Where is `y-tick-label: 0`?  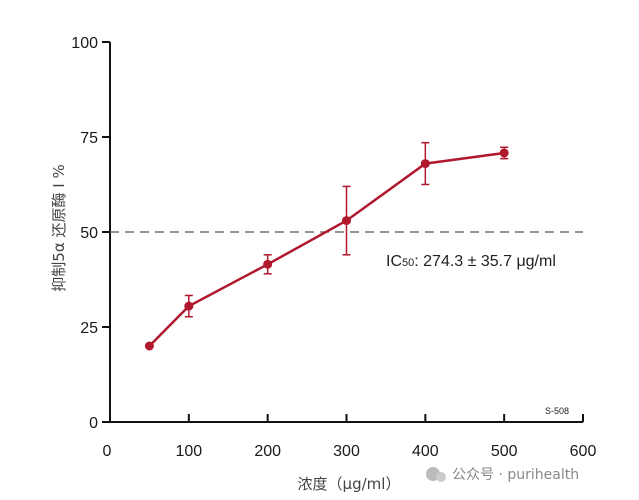 y-tick-label: 0 is located at coordinates (93, 423).